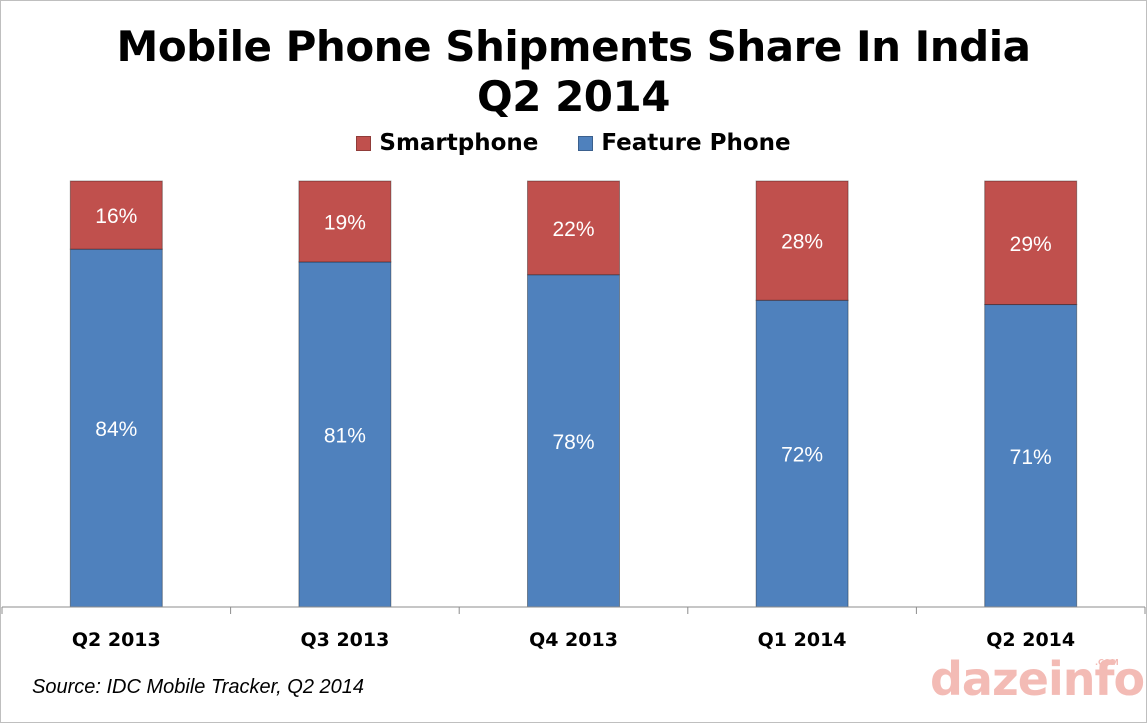 The image size is (1147, 723). I want to click on dazeinfo-logo: dazeinfo .COM, so click(1037, 679).